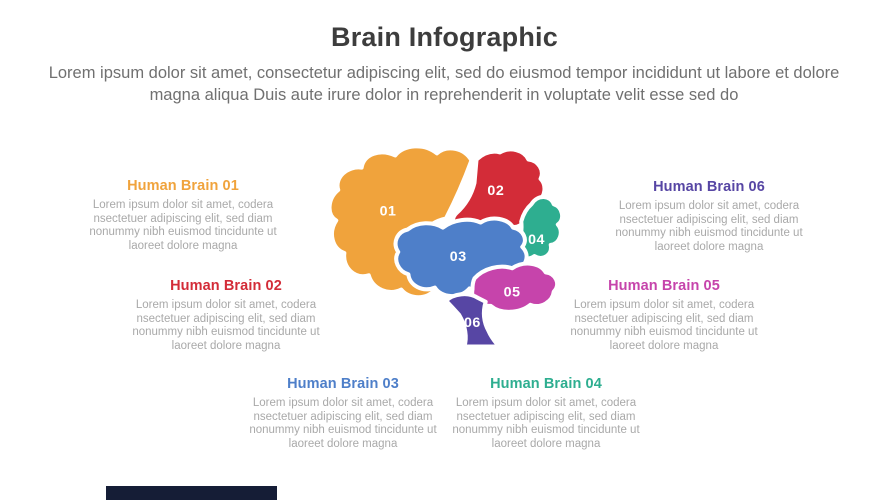 This screenshot has width=889, height=500. What do you see at coordinates (536, 240) in the screenshot?
I see `brain-segment-label-04: 04` at bounding box center [536, 240].